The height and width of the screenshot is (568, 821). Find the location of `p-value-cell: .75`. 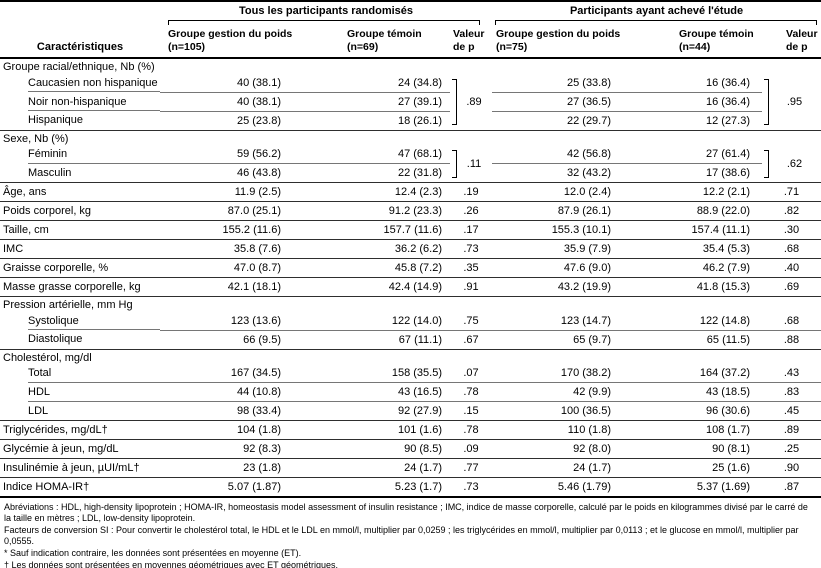

p-value-cell: .75 is located at coordinates (471, 321).